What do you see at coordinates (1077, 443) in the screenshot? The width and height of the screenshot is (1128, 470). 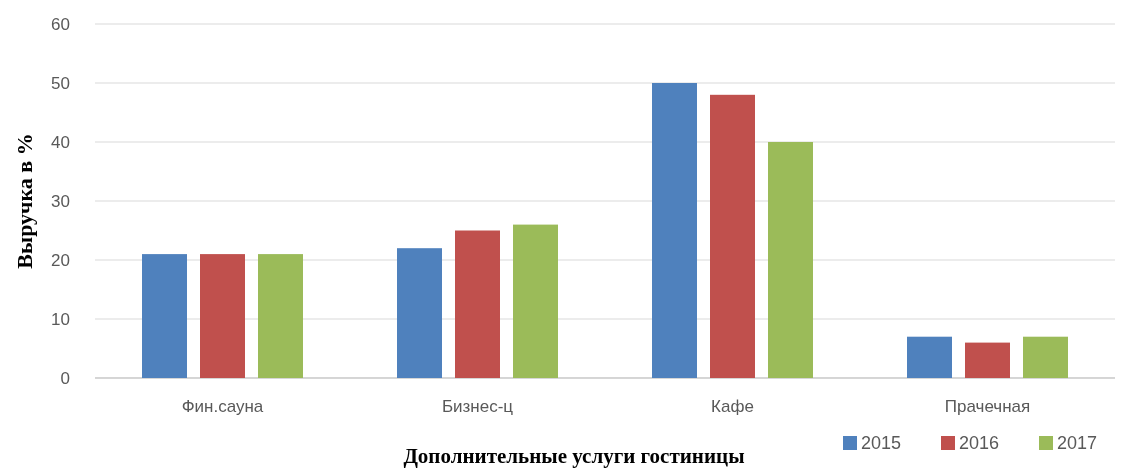 I see `legend-label: 2017` at bounding box center [1077, 443].